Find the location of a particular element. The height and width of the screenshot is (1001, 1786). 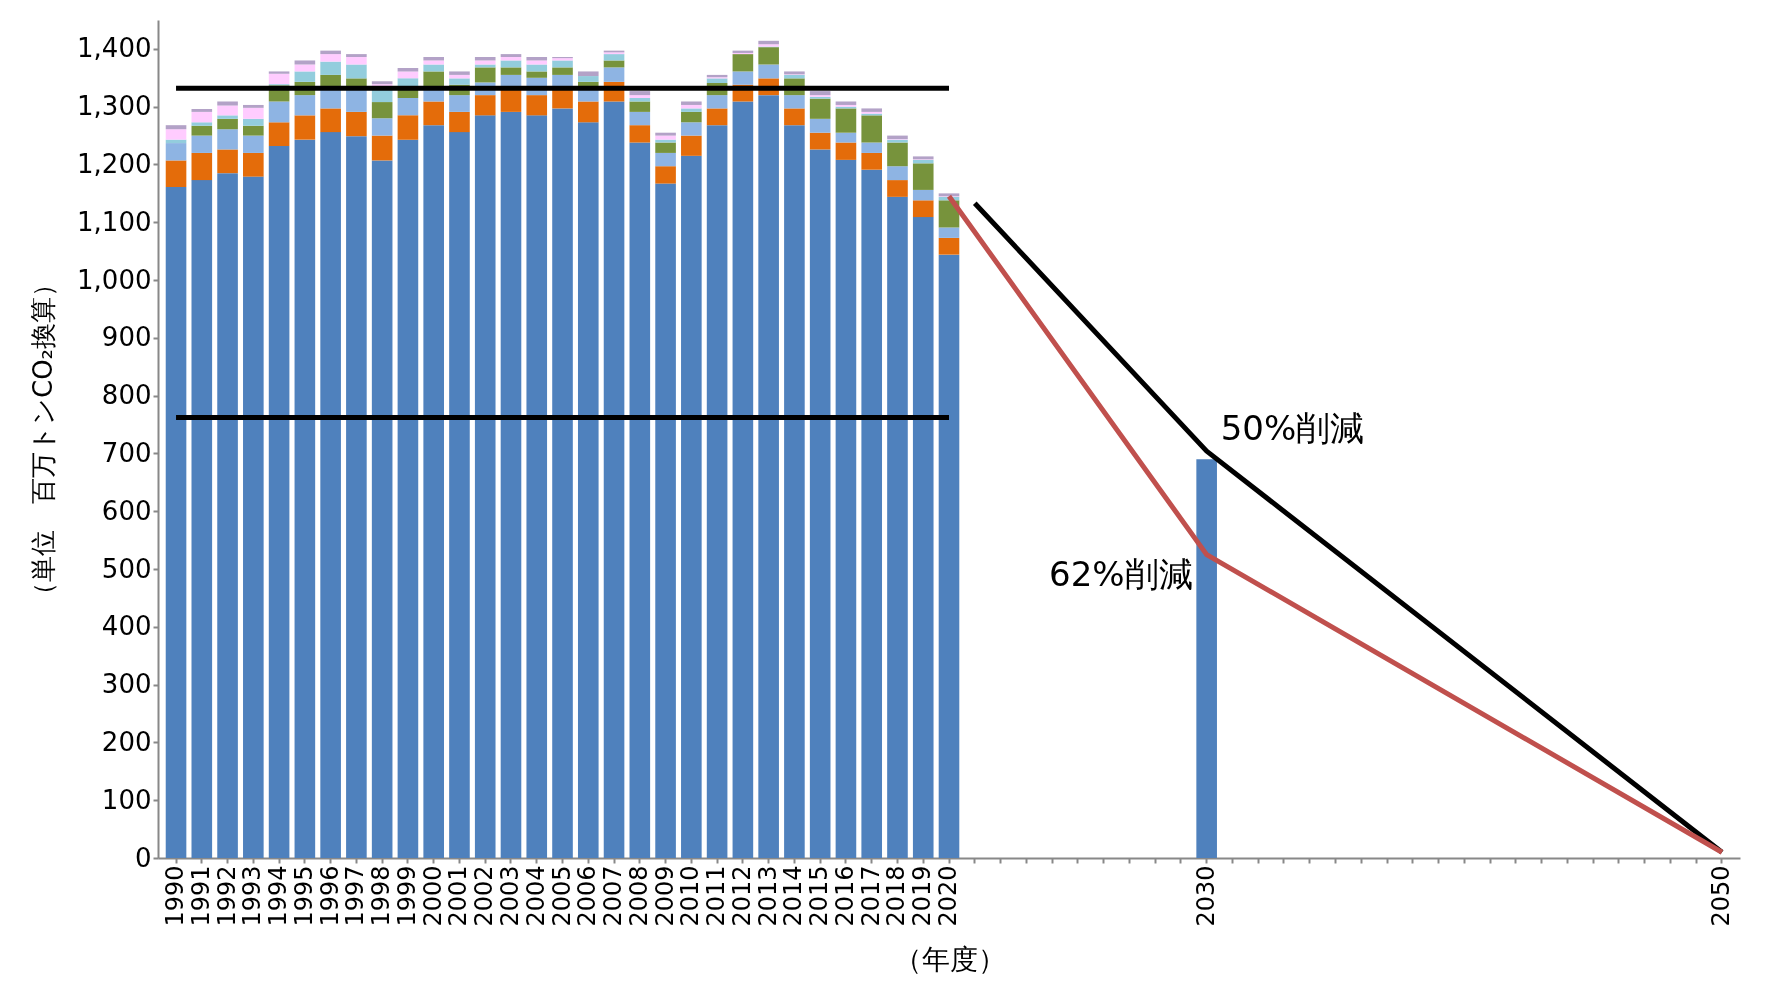

y-tick-label: 1,200 is located at coordinates (114, 163).